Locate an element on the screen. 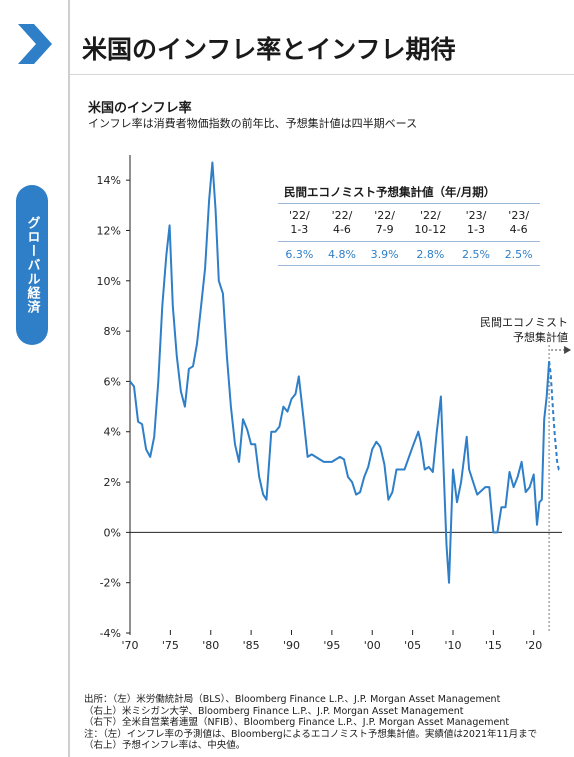 The height and width of the screenshot is (757, 574). x-tick-label: '85 is located at coordinates (251, 645).